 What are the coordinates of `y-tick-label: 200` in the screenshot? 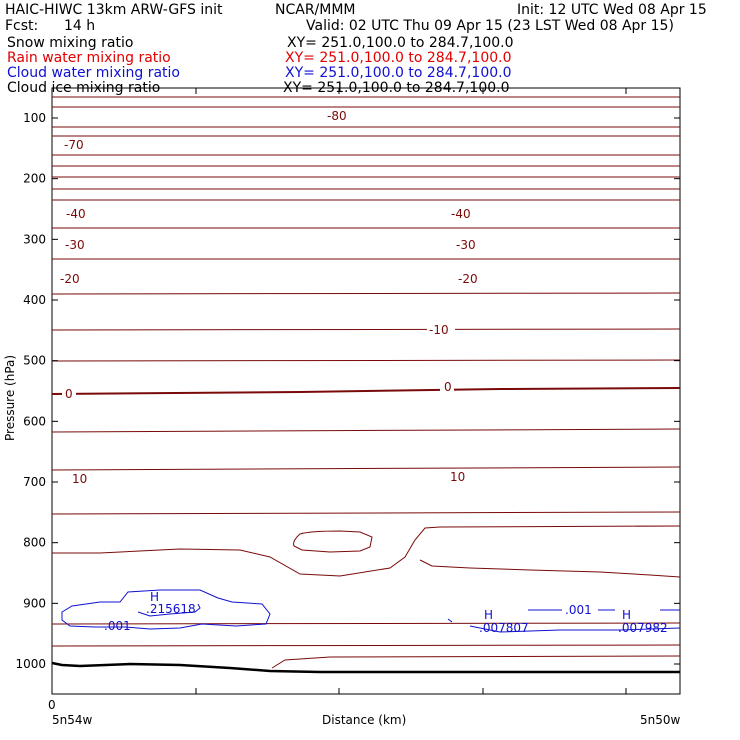 It's located at (34, 179).